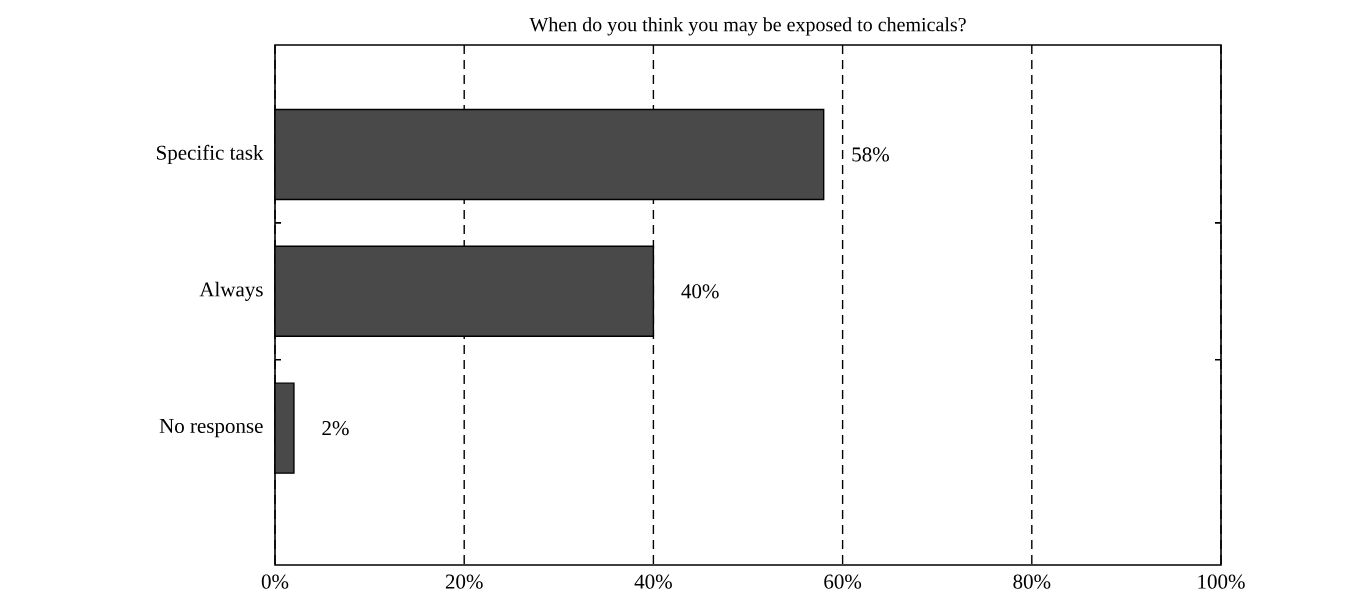  Describe the element at coordinates (653, 581) in the screenshot. I see `x-tick-label: 40%` at that location.